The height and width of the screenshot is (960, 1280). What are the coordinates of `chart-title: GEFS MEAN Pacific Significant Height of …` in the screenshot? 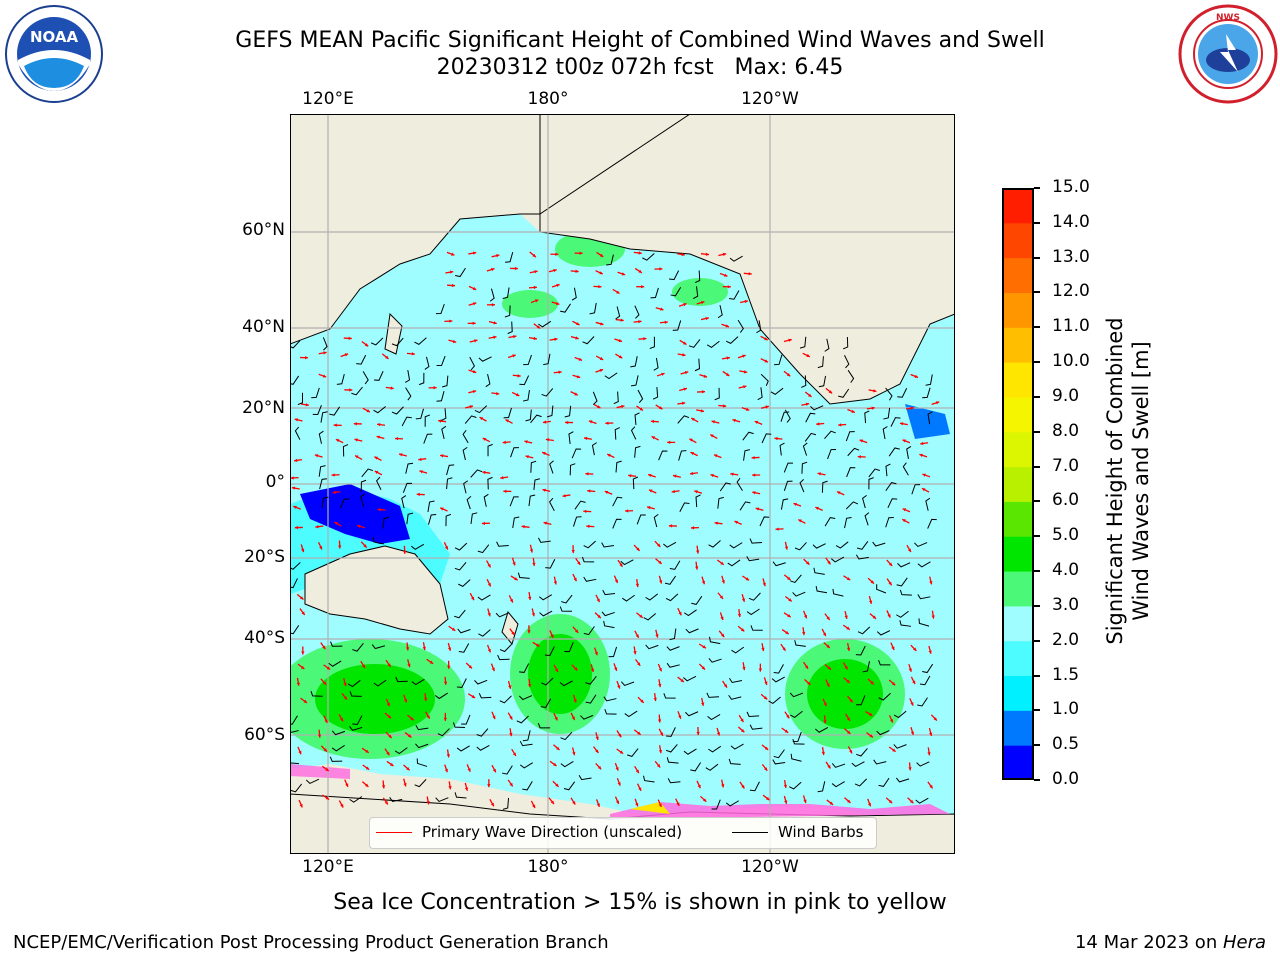 It's located at (640, 40).